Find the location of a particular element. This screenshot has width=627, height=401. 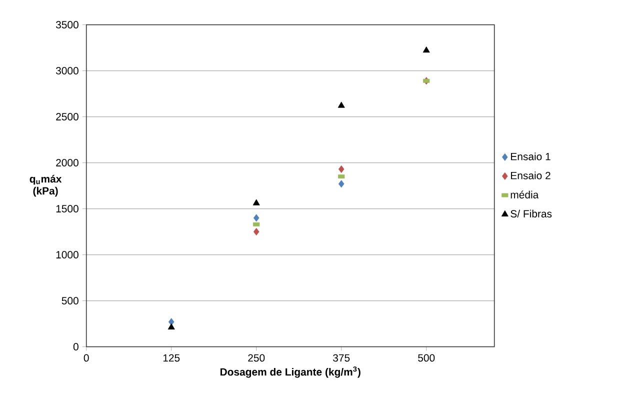

y-tick-label: 1500 is located at coordinates (67, 208).